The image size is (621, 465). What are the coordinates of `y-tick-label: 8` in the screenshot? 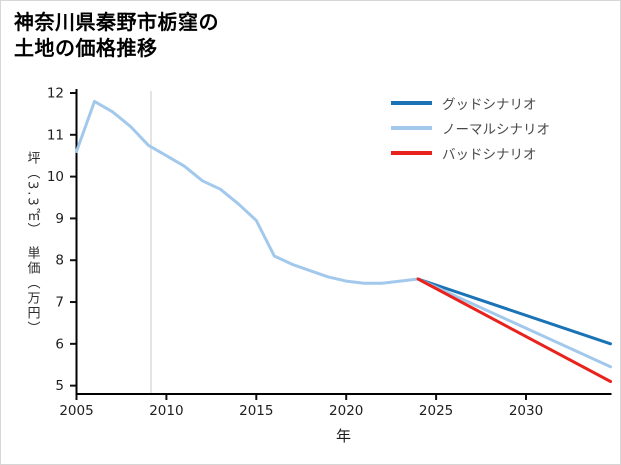 It's located at (59, 261).